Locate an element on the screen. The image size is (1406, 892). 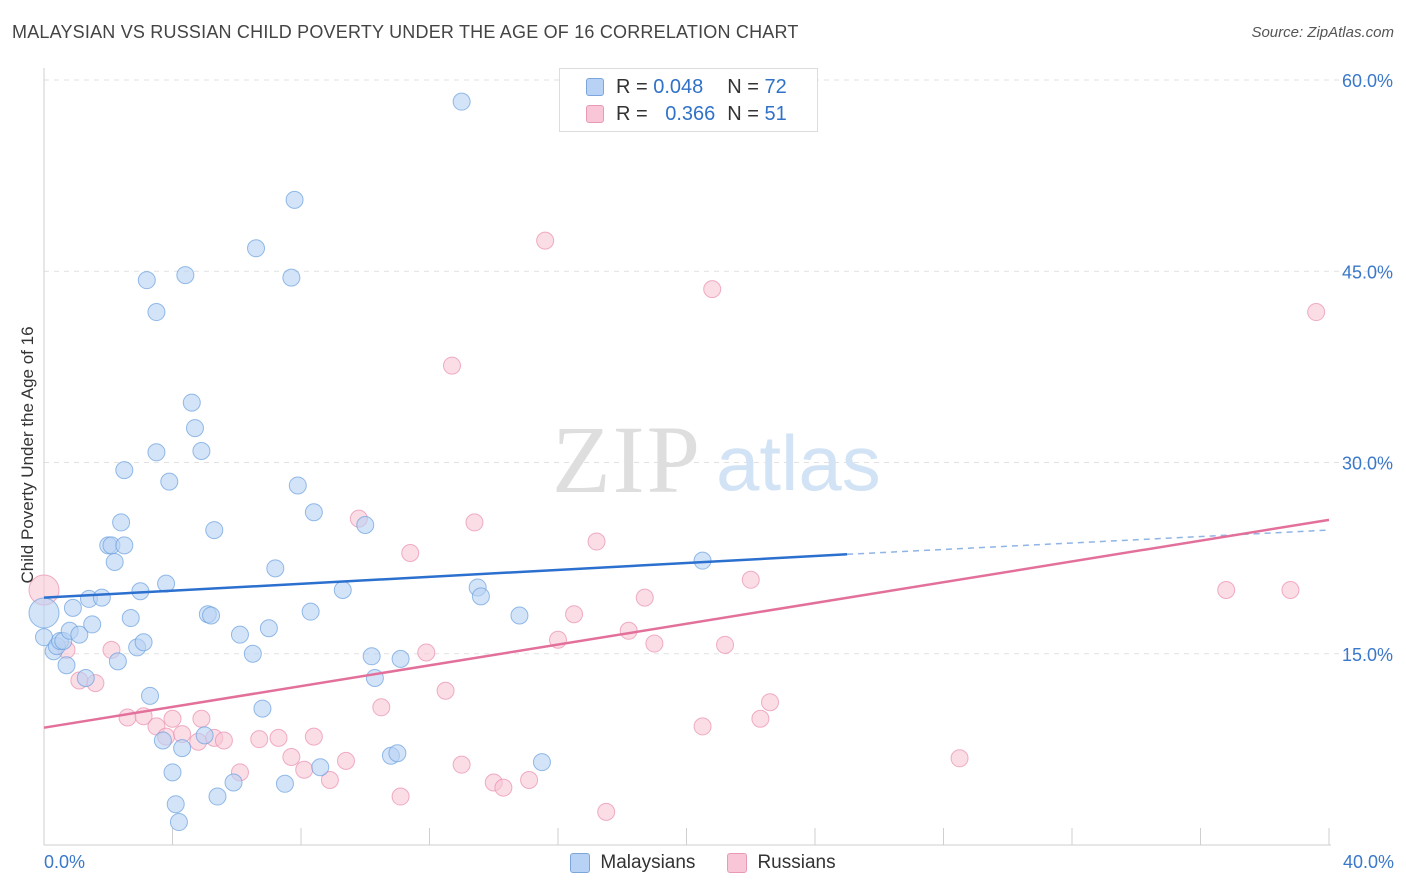
watermark: ZIP atlas is located at coordinates (716, 459).